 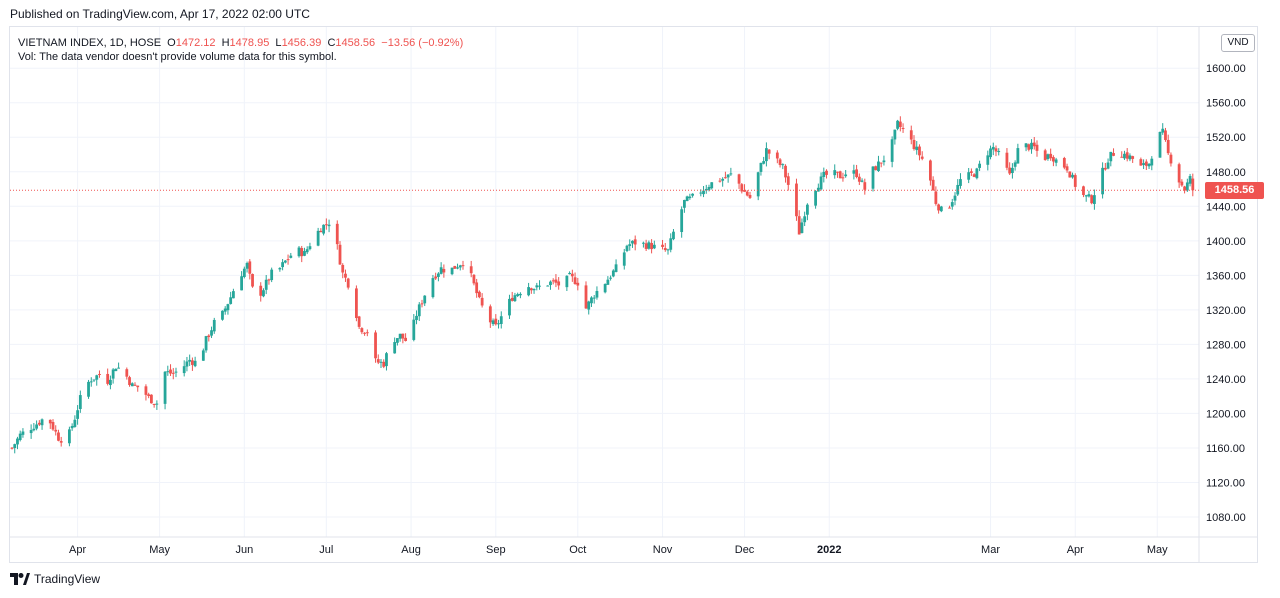 I want to click on tradingview-brand: TradingView, so click(x=55, y=579).